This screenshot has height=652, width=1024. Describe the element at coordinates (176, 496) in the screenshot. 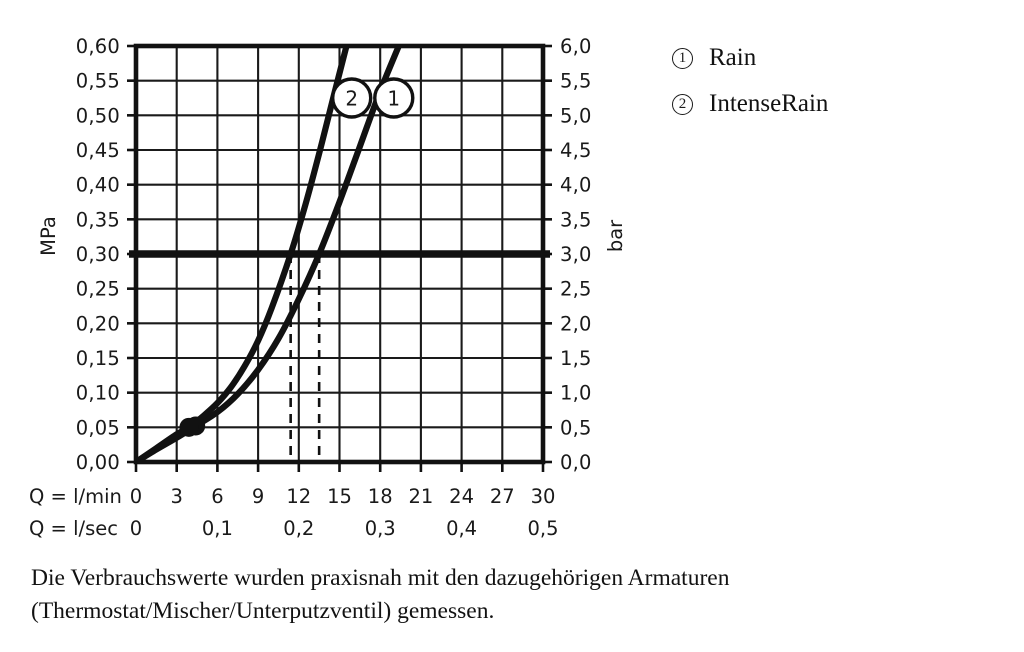

I see `xtick-label-lmin: 3` at that location.